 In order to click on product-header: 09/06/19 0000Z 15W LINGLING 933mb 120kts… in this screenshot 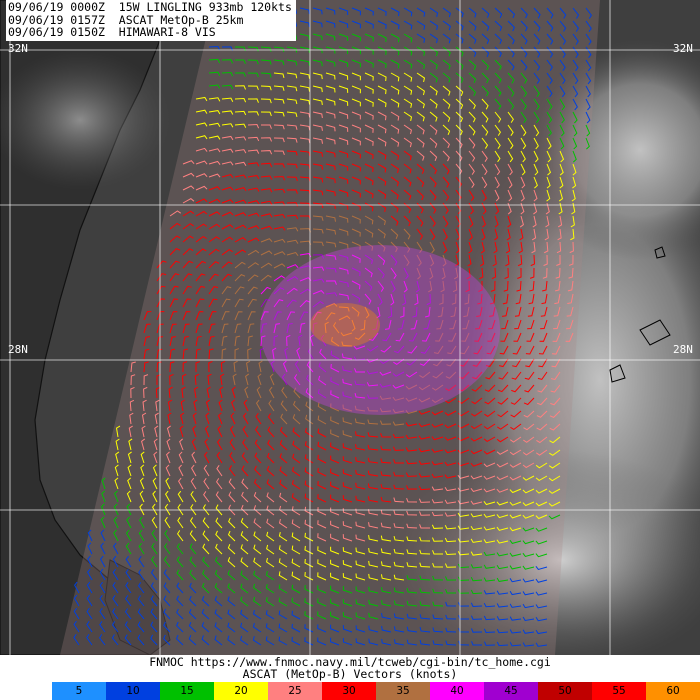, I will do `click(151, 20)`.